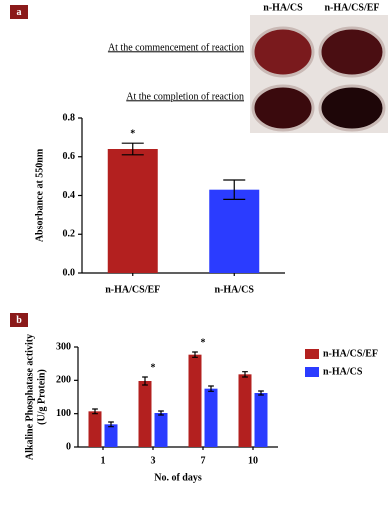 This screenshot has width=390, height=507. I want to click on y-axis-label: Absorbance at 550nm, so click(39, 195).